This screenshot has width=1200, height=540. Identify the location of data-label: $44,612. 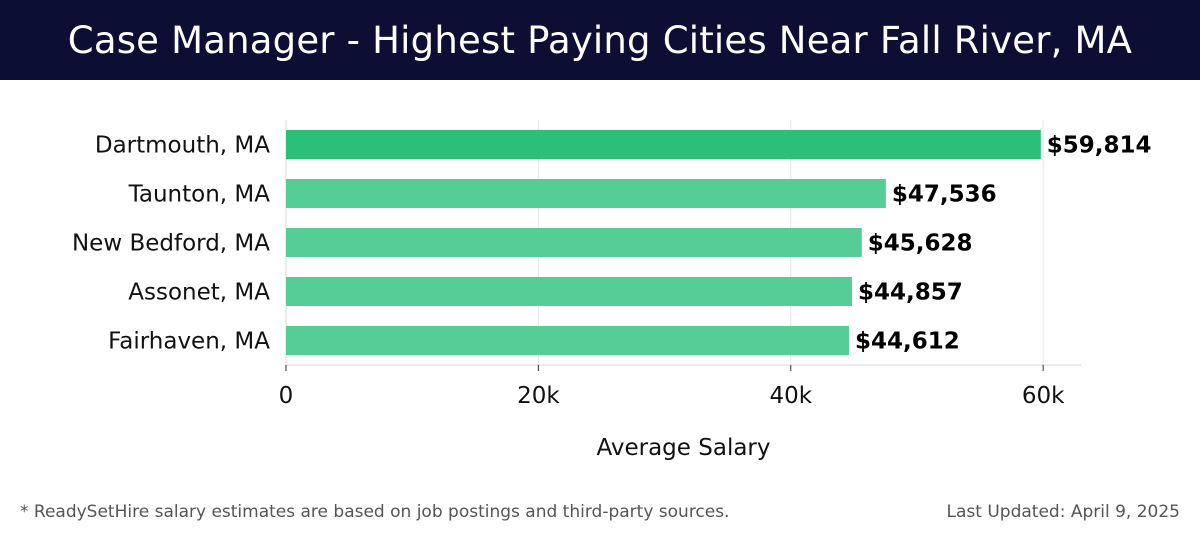
(907, 342).